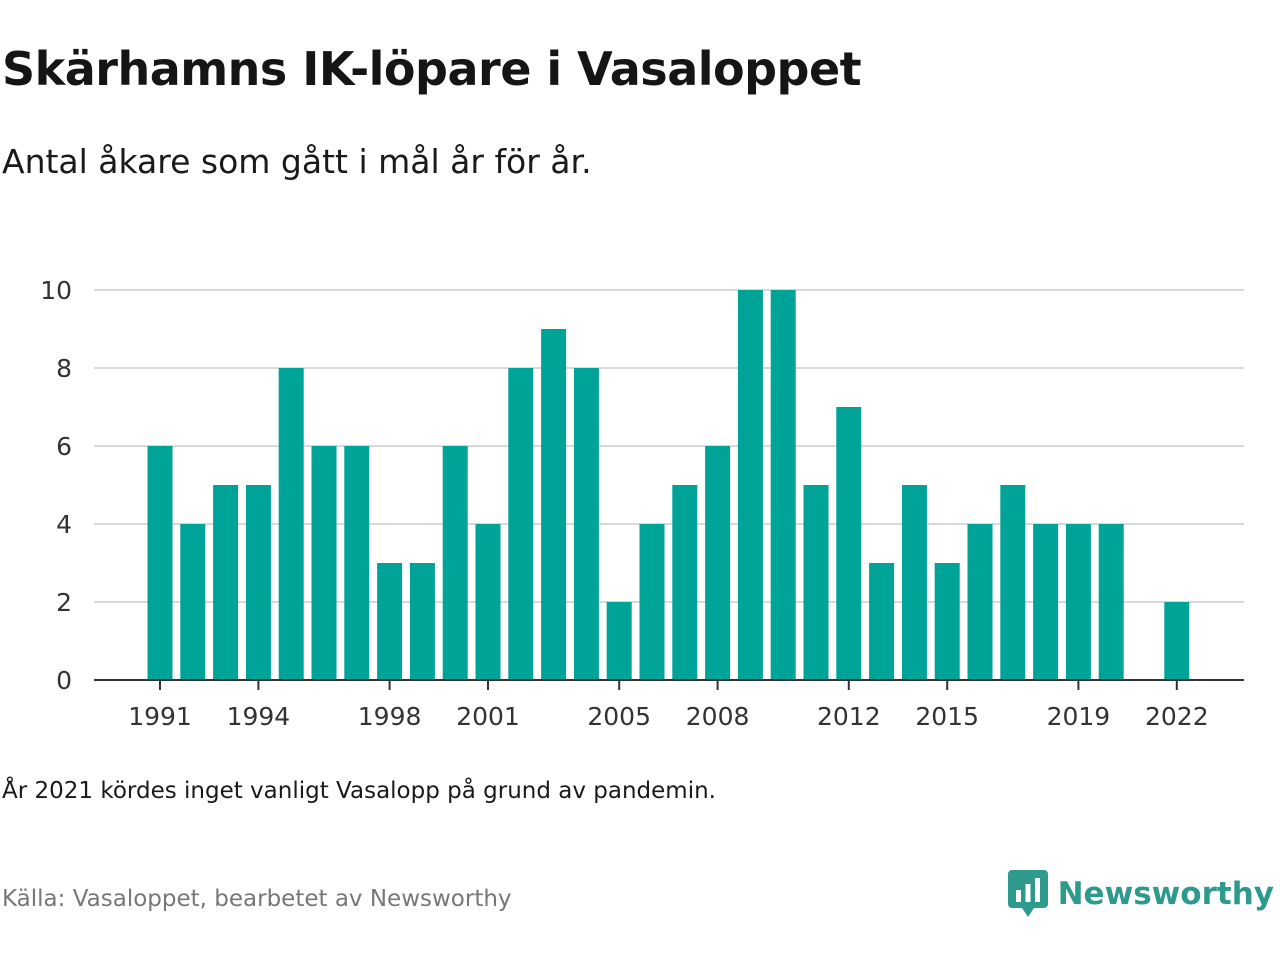 The image size is (1280, 960). What do you see at coordinates (685, 582) in the screenshot?
I see `bar-2007` at bounding box center [685, 582].